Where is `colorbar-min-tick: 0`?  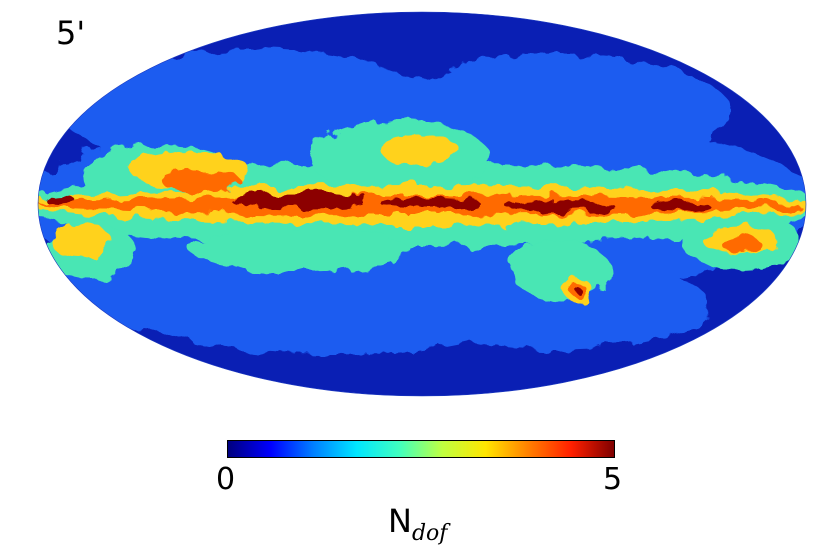 colorbar-min-tick: 0 is located at coordinates (226, 479).